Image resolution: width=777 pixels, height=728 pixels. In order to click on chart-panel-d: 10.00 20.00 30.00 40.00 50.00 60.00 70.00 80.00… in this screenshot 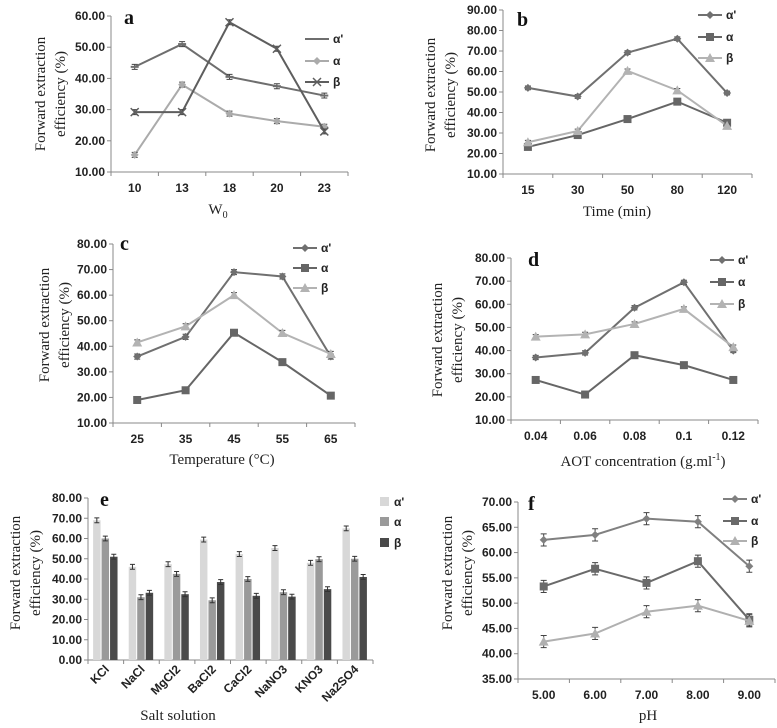, I will do `click(594, 359)`.